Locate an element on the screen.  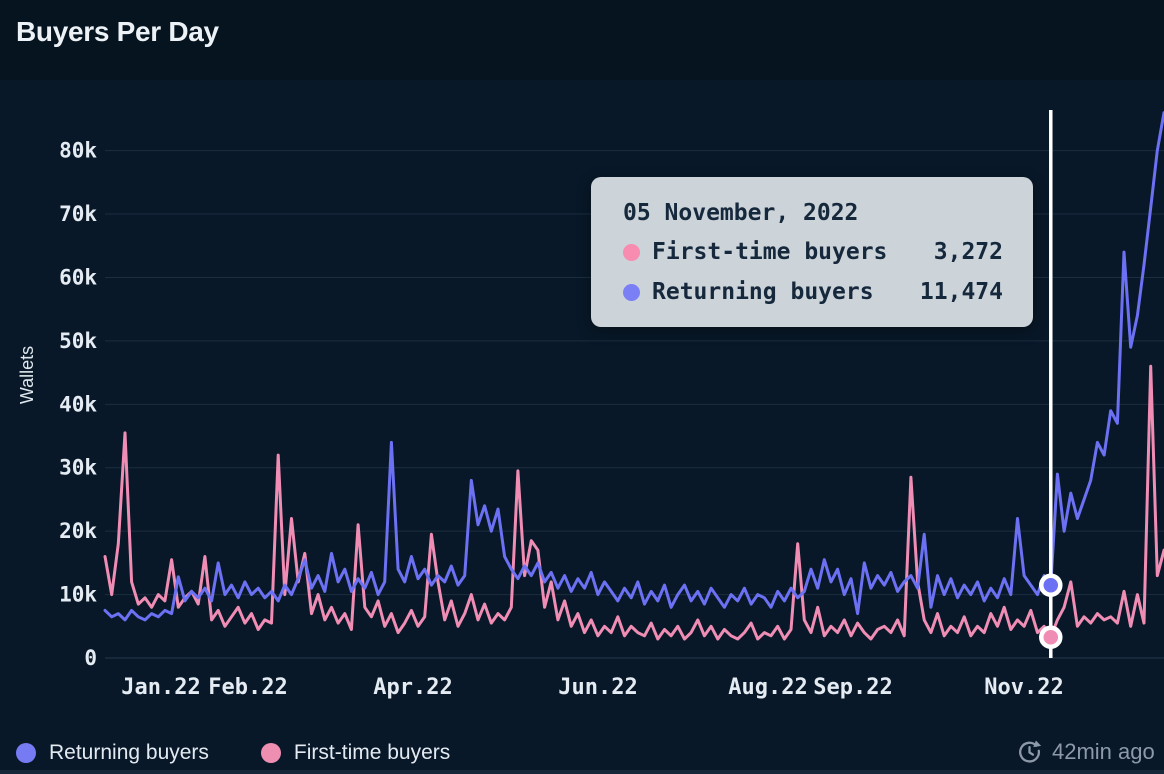
legend-label: Returning buyers is located at coordinates (129, 752).